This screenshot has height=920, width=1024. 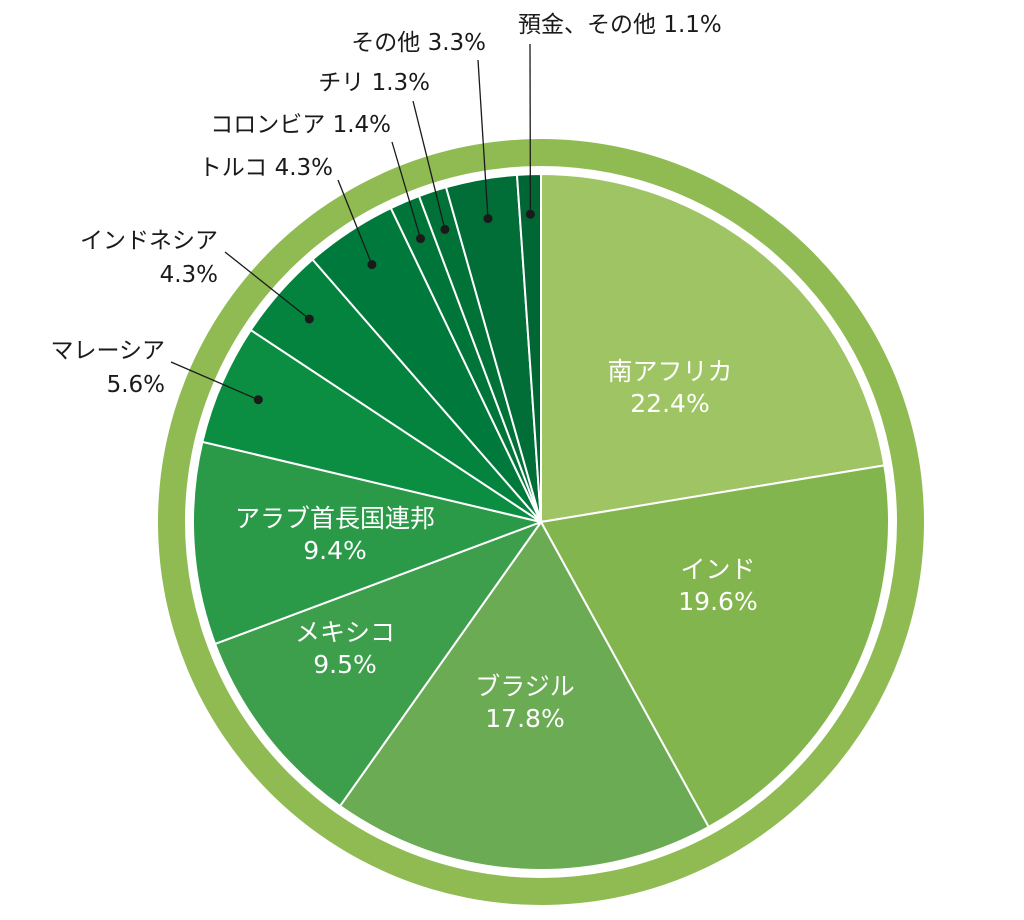 I want to click on slice-label-chile: チリ 1.3%, so click(x=374, y=83).